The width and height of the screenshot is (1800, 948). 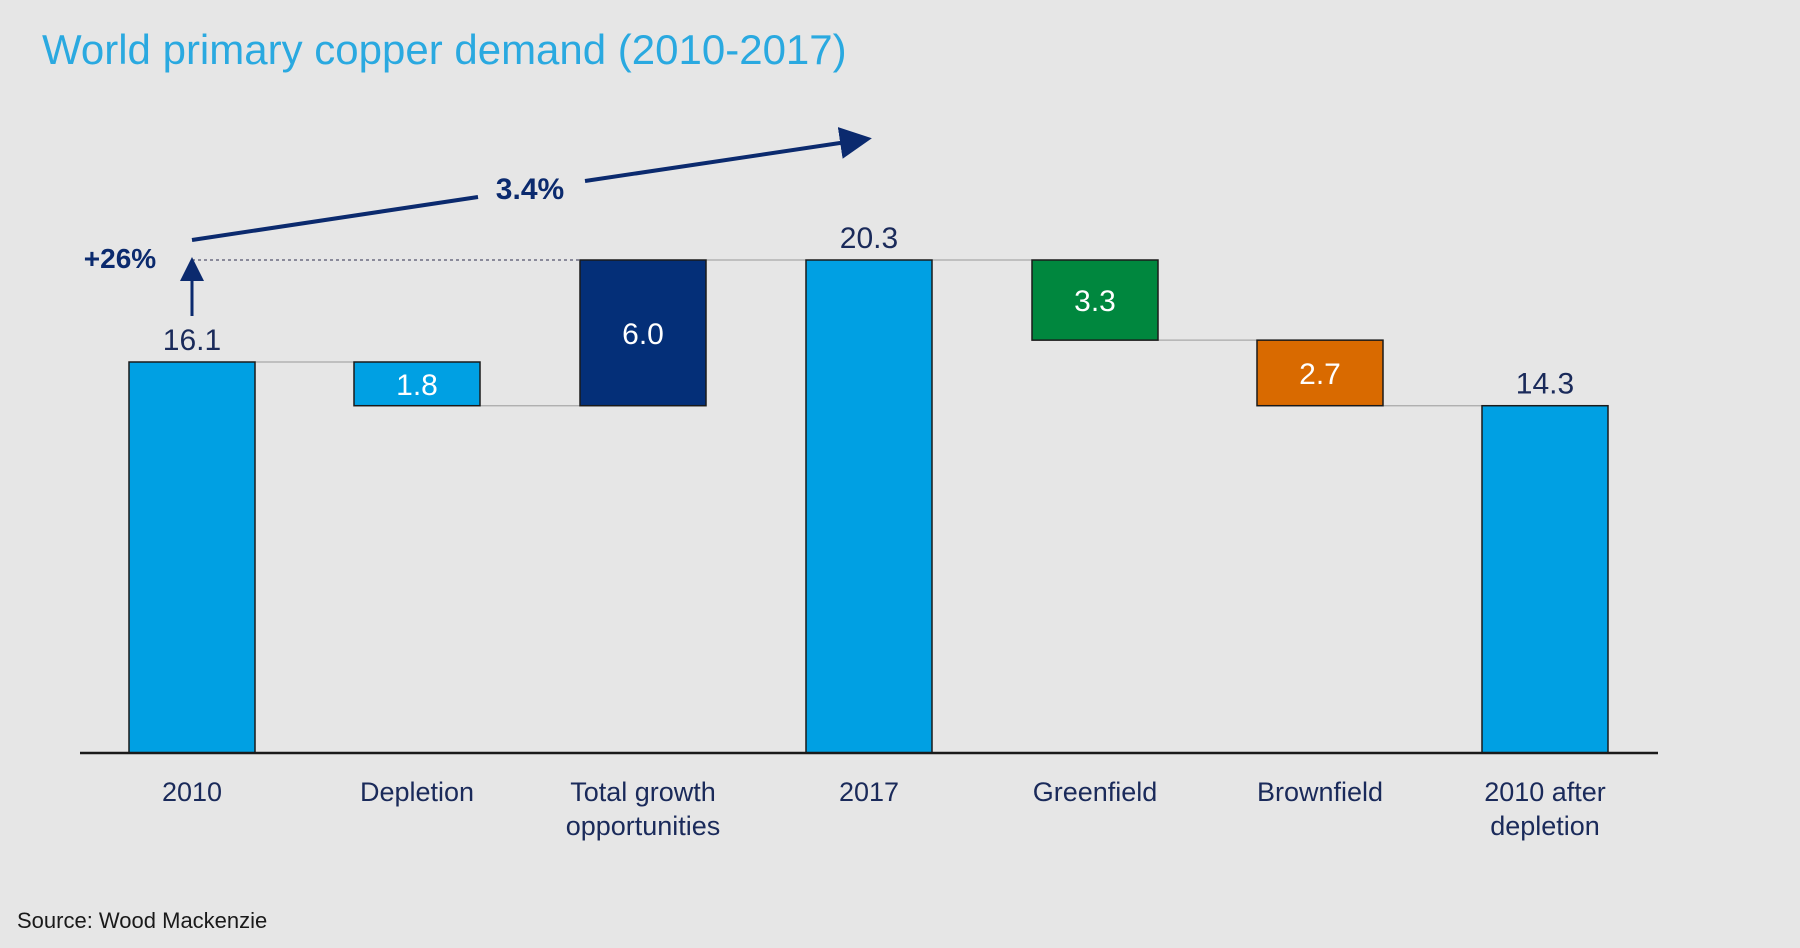 What do you see at coordinates (417, 792) in the screenshot?
I see `category-label: Depletion` at bounding box center [417, 792].